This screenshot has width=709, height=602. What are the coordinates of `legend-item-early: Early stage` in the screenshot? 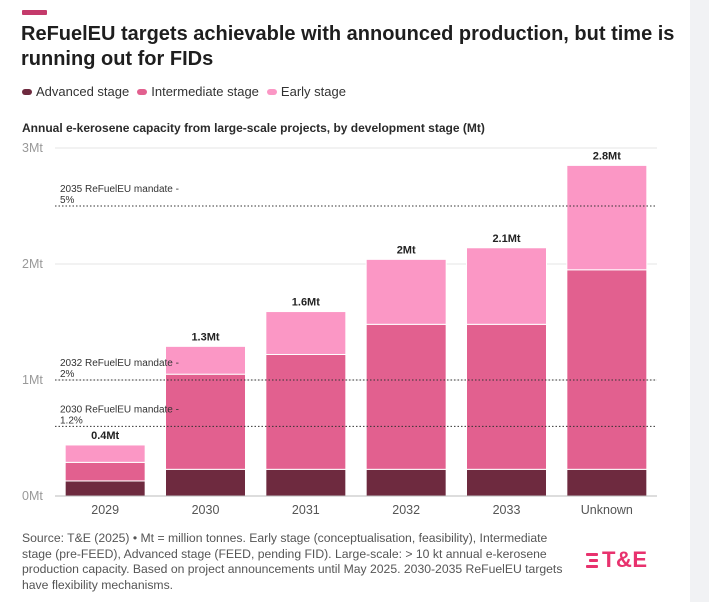 It's located at (306, 91).